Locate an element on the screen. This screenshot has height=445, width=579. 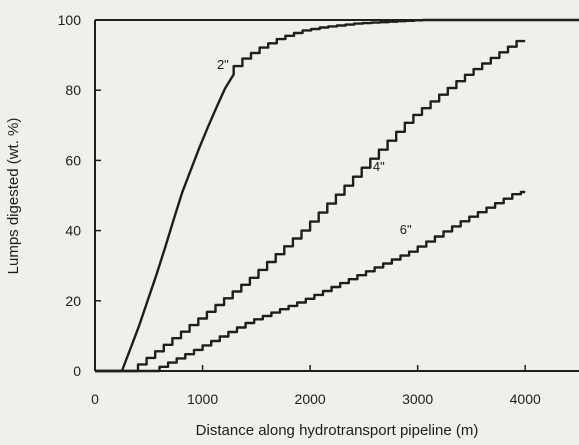
annotation-layer: 2" 4" 6" is located at coordinates (314, 147).